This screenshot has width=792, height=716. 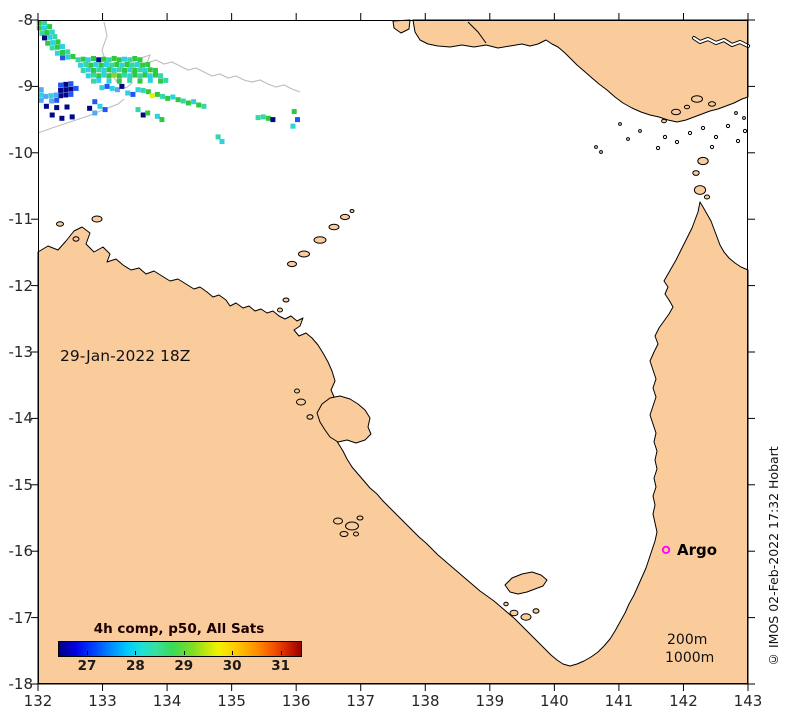 What do you see at coordinates (748, 701) in the screenshot?
I see `x-tick-label: 143` at bounding box center [748, 701].